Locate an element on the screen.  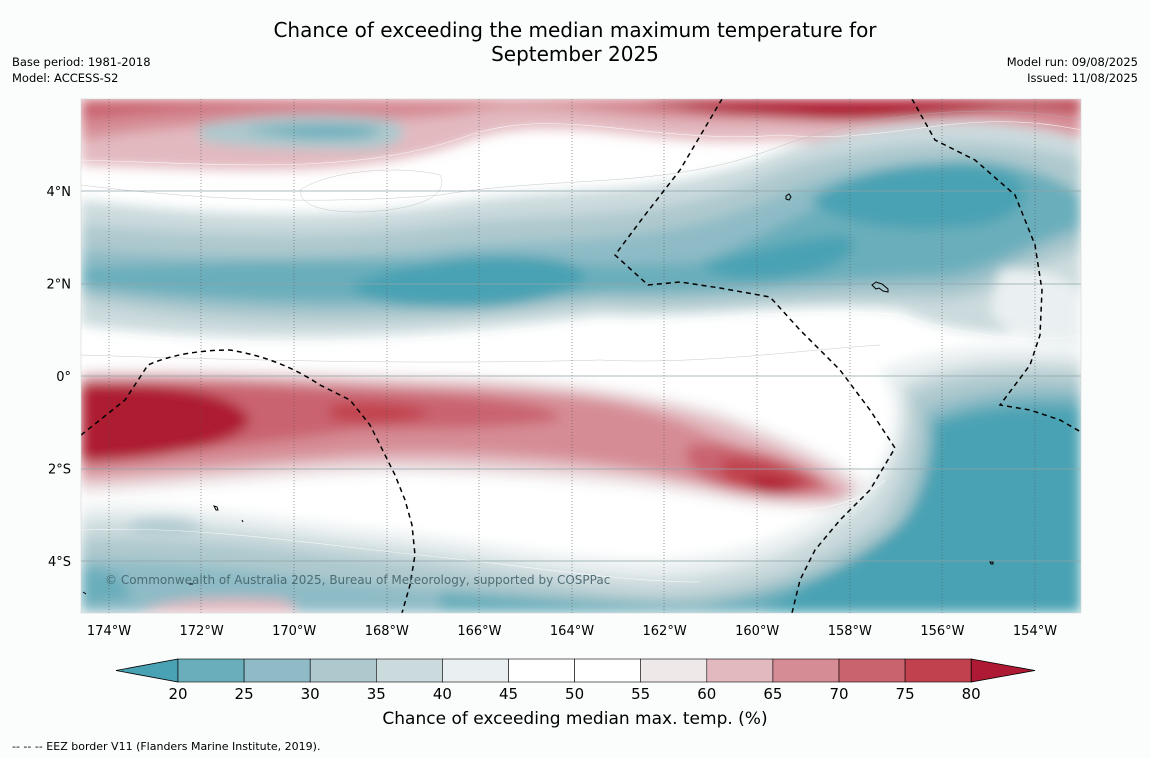
lat-label: 0° is located at coordinates (63, 377).